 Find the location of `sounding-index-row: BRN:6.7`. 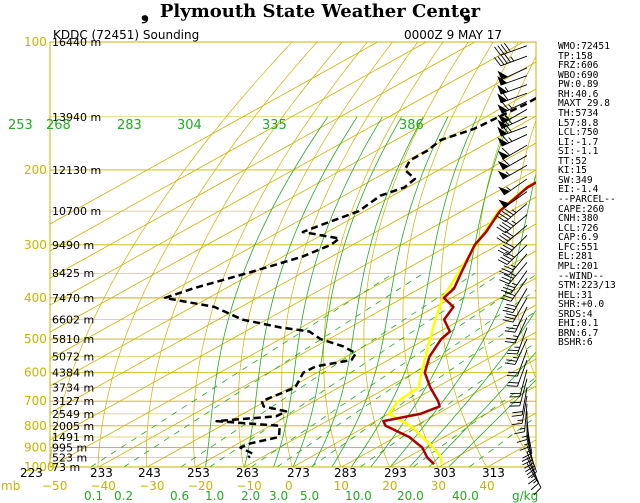

sounding-index-row: BRN:6.7 is located at coordinates (578, 333).